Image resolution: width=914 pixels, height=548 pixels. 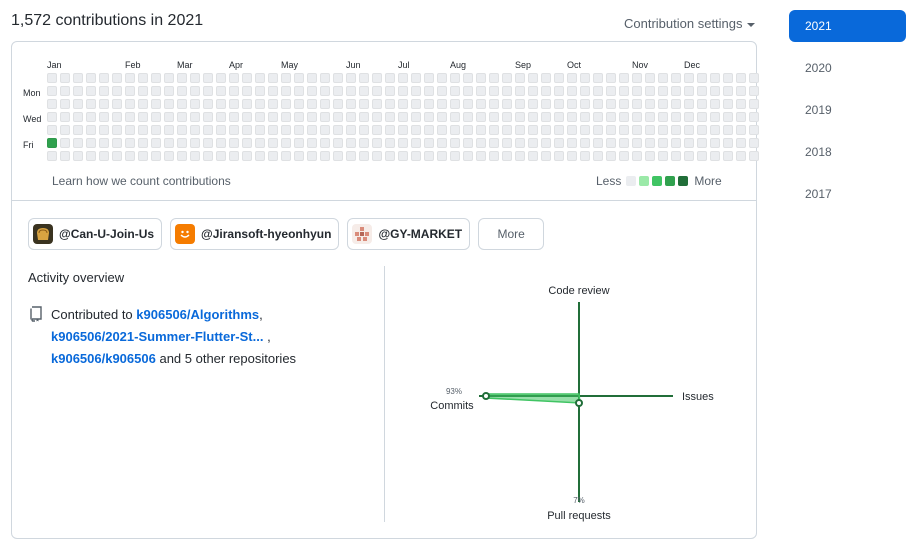 I want to click on repo-link-k906506: k906506/k906506, so click(x=103, y=358).